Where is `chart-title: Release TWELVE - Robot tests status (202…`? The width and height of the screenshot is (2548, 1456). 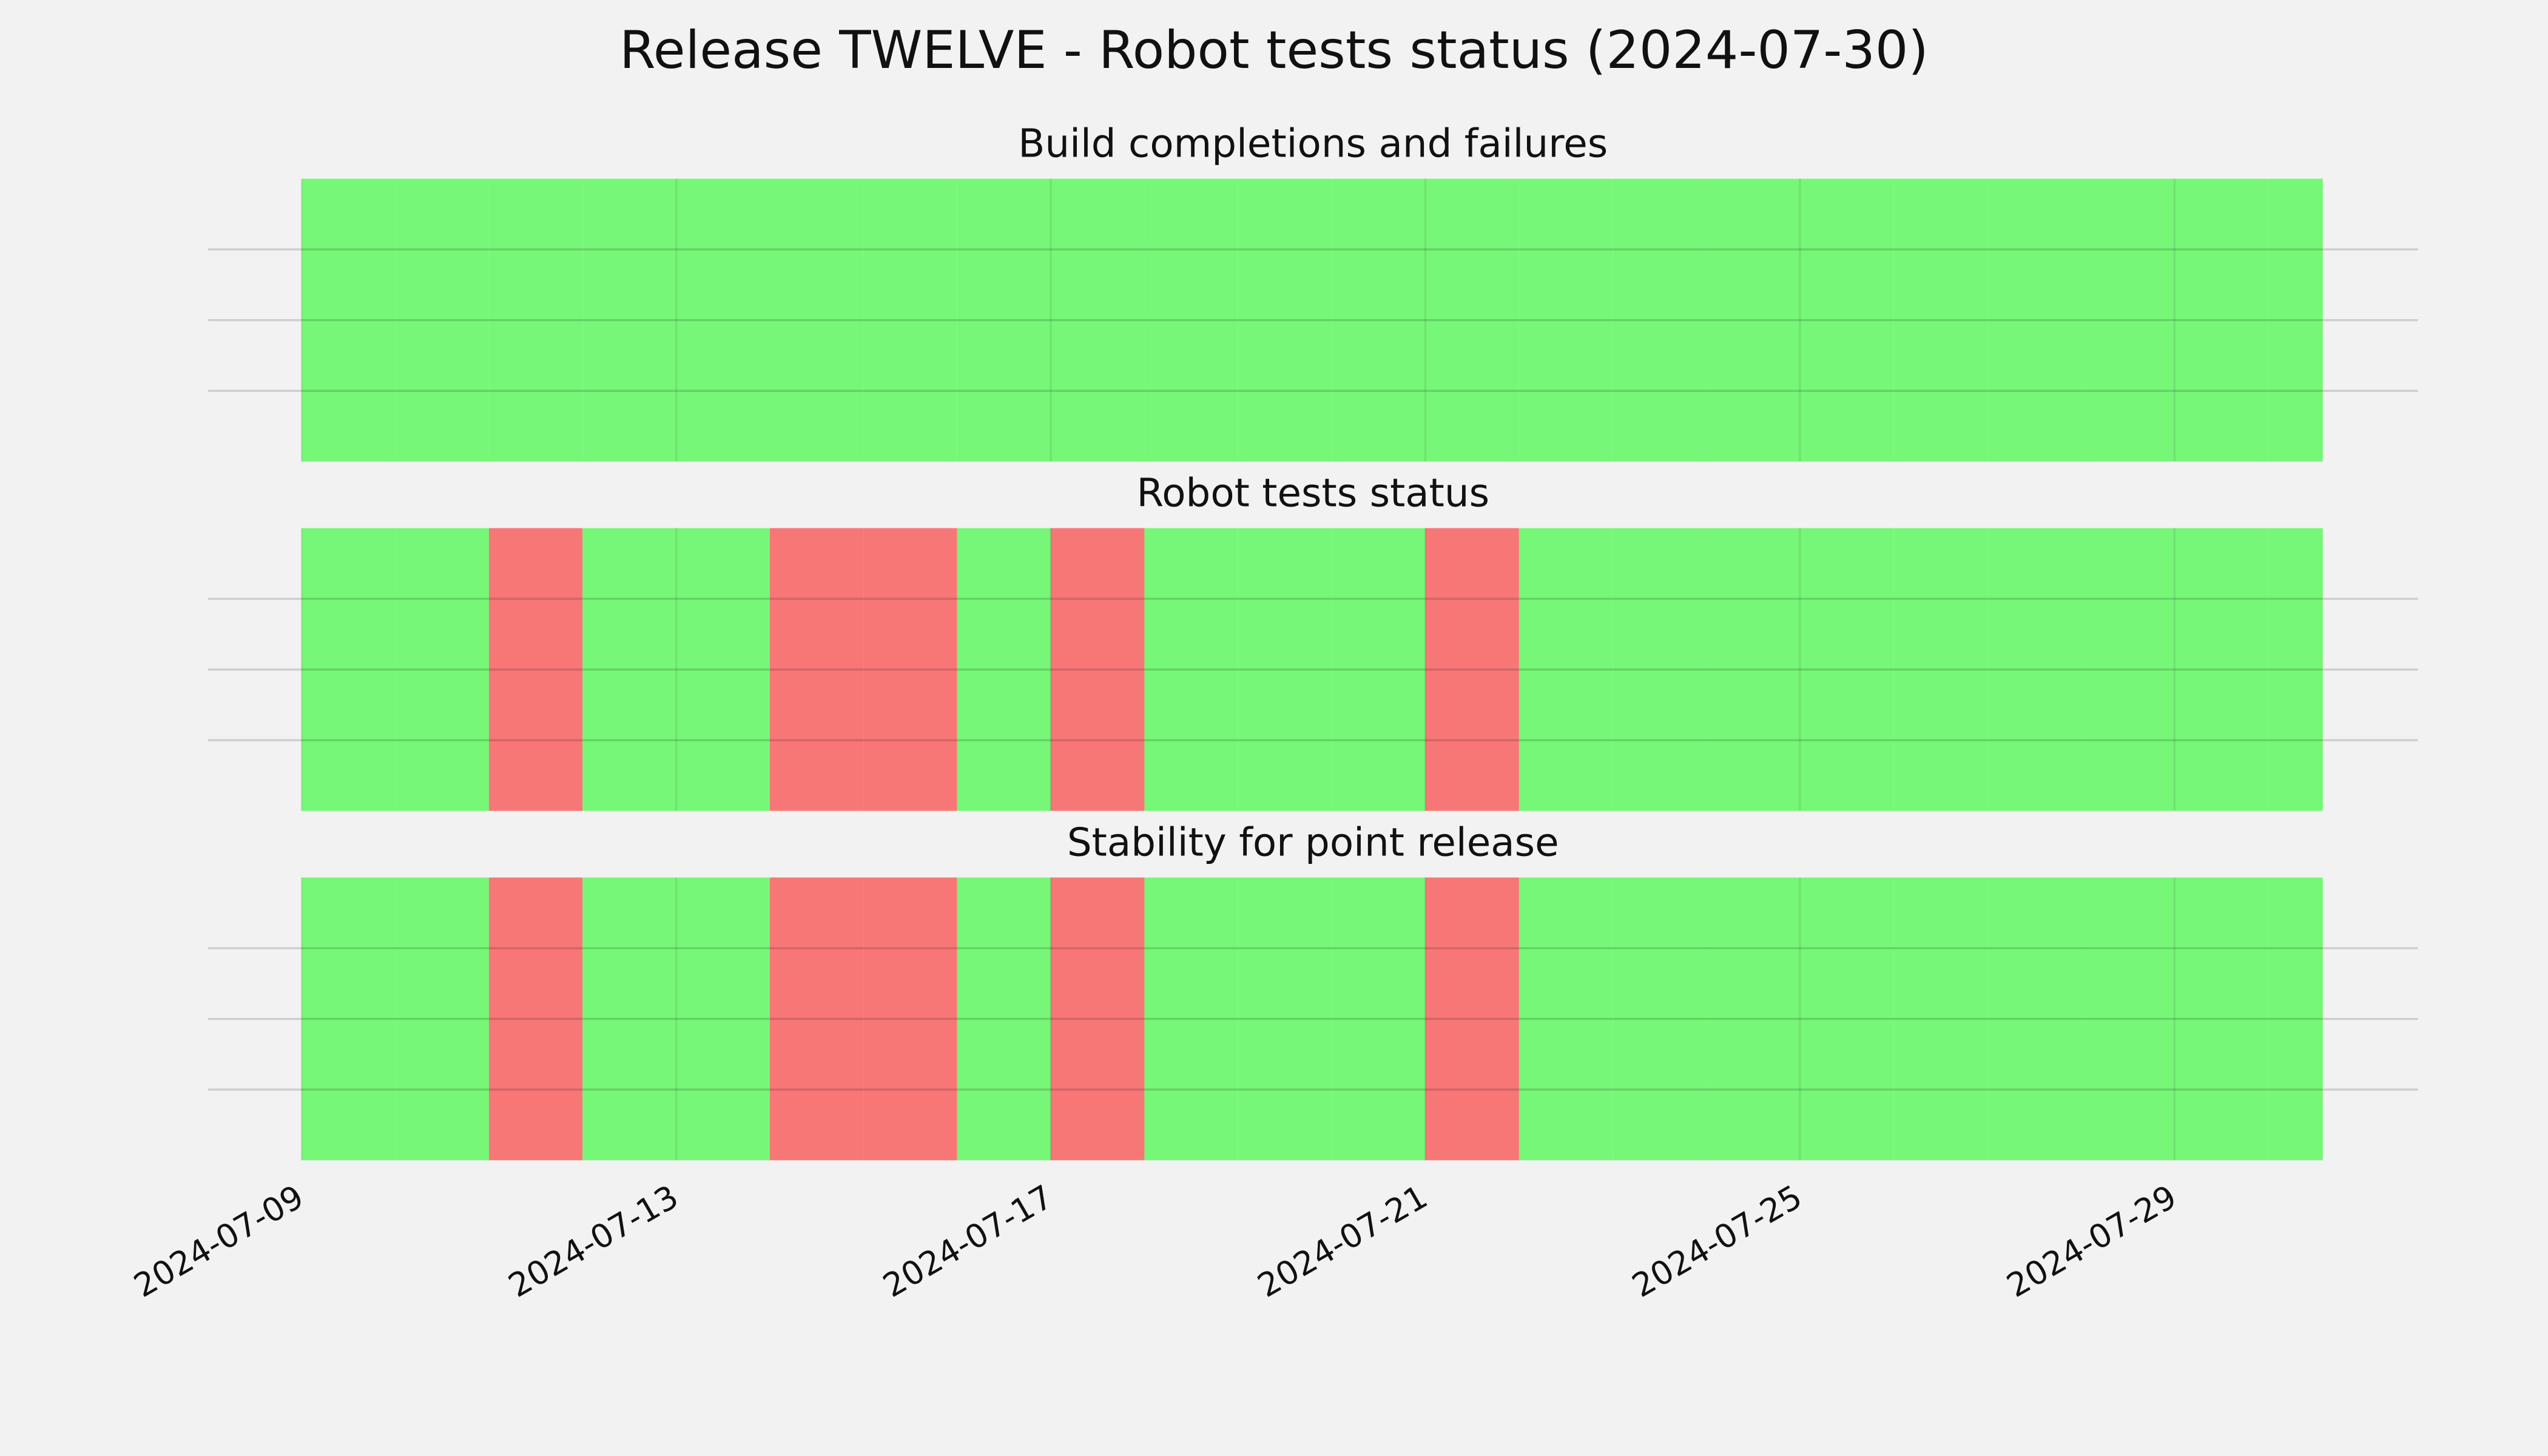 chart-title: Release TWELVE - Robot tests status (202… is located at coordinates (1274, 50).